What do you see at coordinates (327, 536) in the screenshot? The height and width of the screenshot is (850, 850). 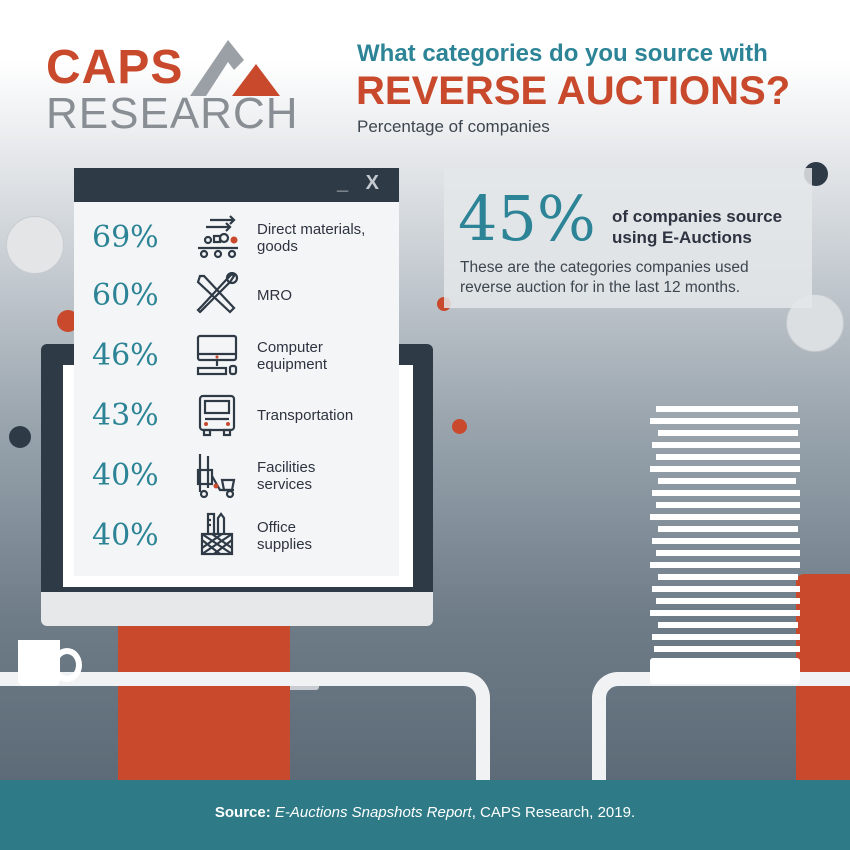 I see `category-label: Office supplies` at bounding box center [327, 536].